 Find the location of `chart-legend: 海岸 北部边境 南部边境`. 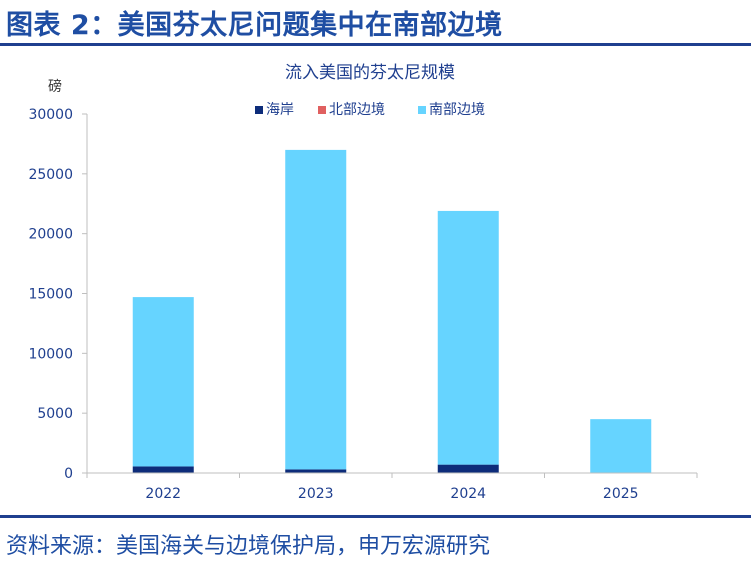

chart-legend: 海岸 北部边境 南部边境 is located at coordinates (370, 110).